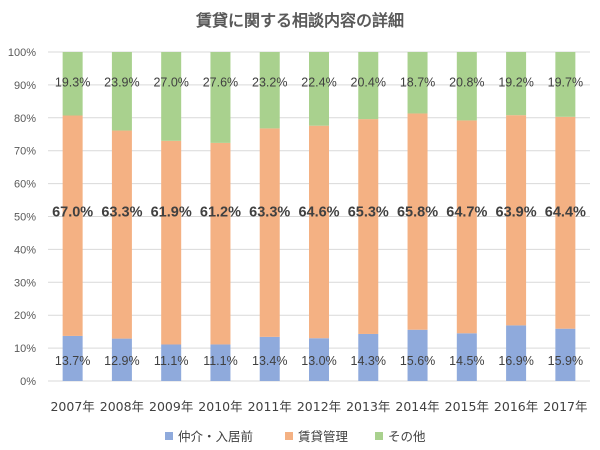 This screenshot has height=450, width=600. I want to click on y-tick-label: 20%, so click(25, 316).